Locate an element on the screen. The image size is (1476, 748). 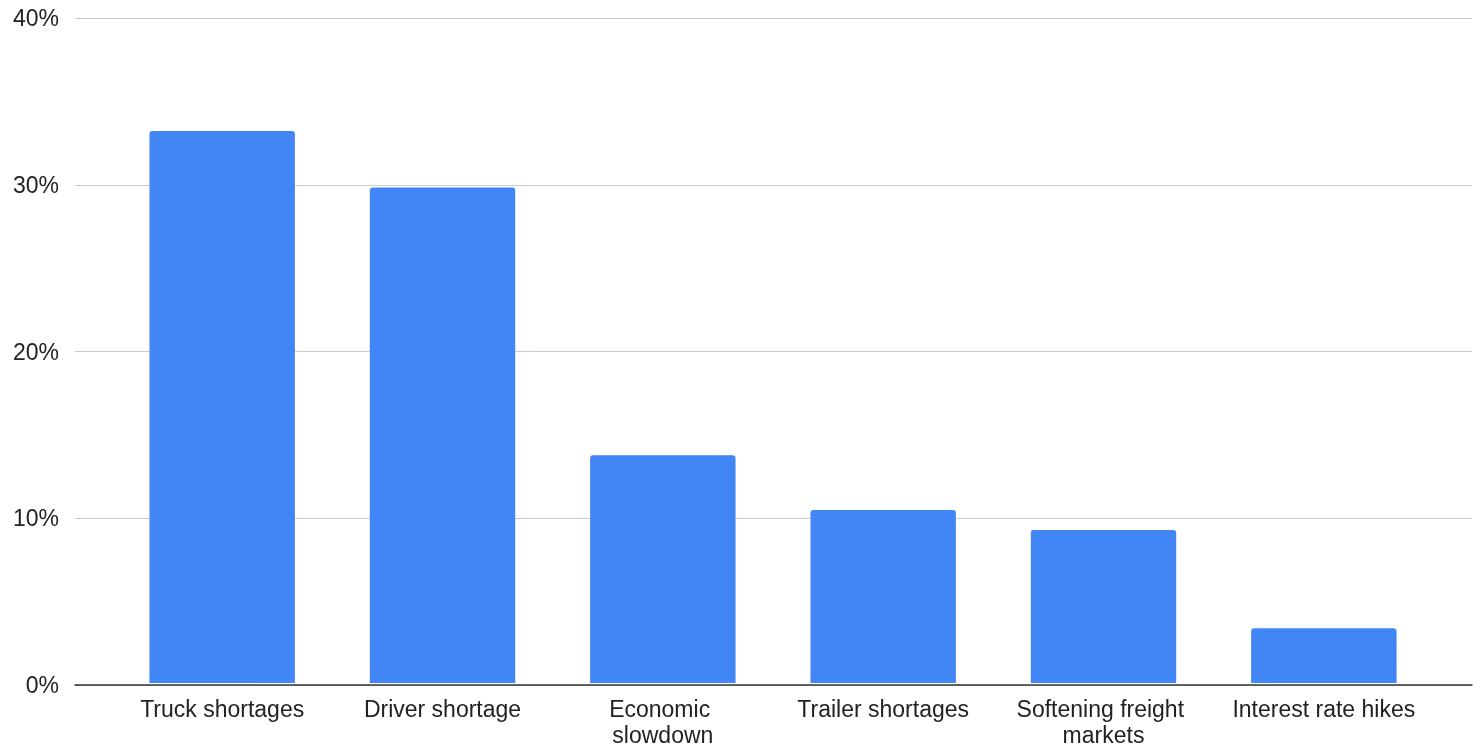
x-tick-label: Softening freight markets is located at coordinates (1103, 722).